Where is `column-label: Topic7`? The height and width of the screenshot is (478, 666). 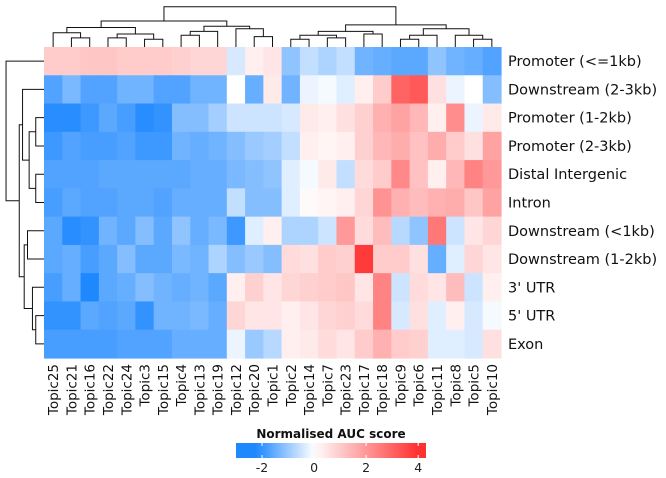 column-label: Topic7 is located at coordinates (328, 386).